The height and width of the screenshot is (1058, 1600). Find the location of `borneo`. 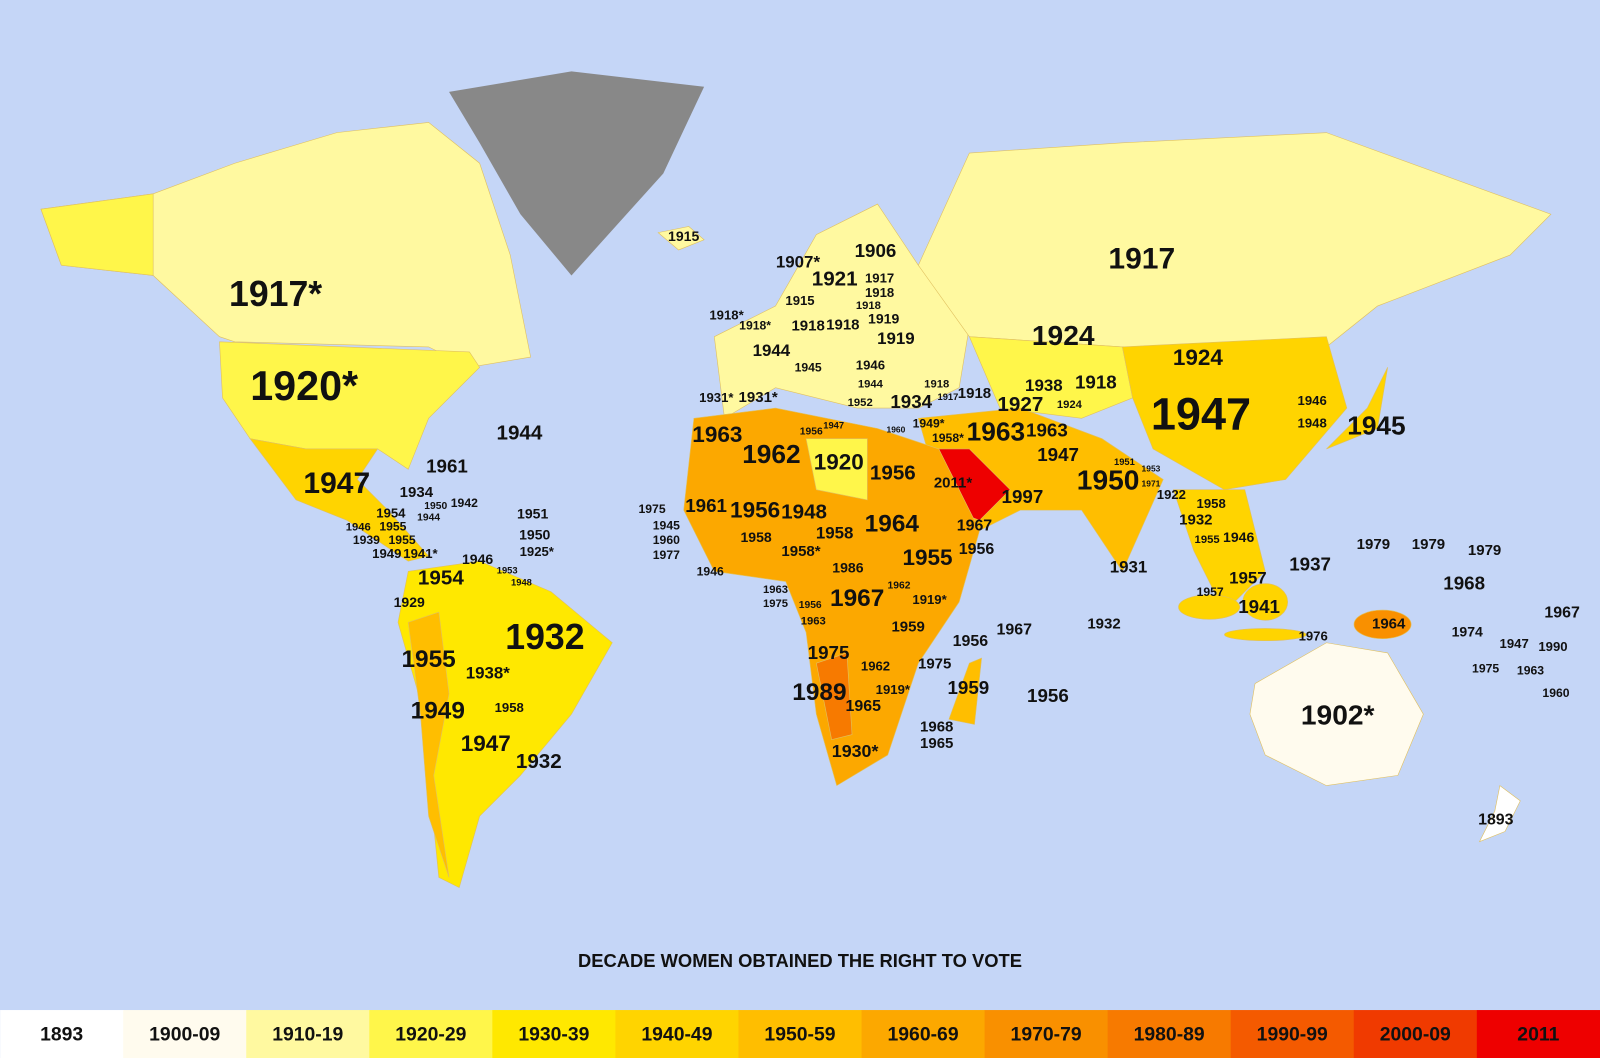

borneo is located at coordinates (1265, 602).